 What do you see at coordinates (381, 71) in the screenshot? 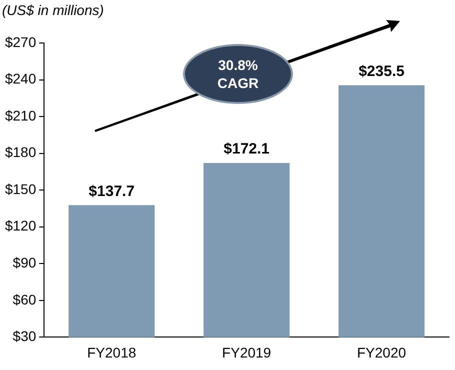
I see `data-label: $235.5` at bounding box center [381, 71].